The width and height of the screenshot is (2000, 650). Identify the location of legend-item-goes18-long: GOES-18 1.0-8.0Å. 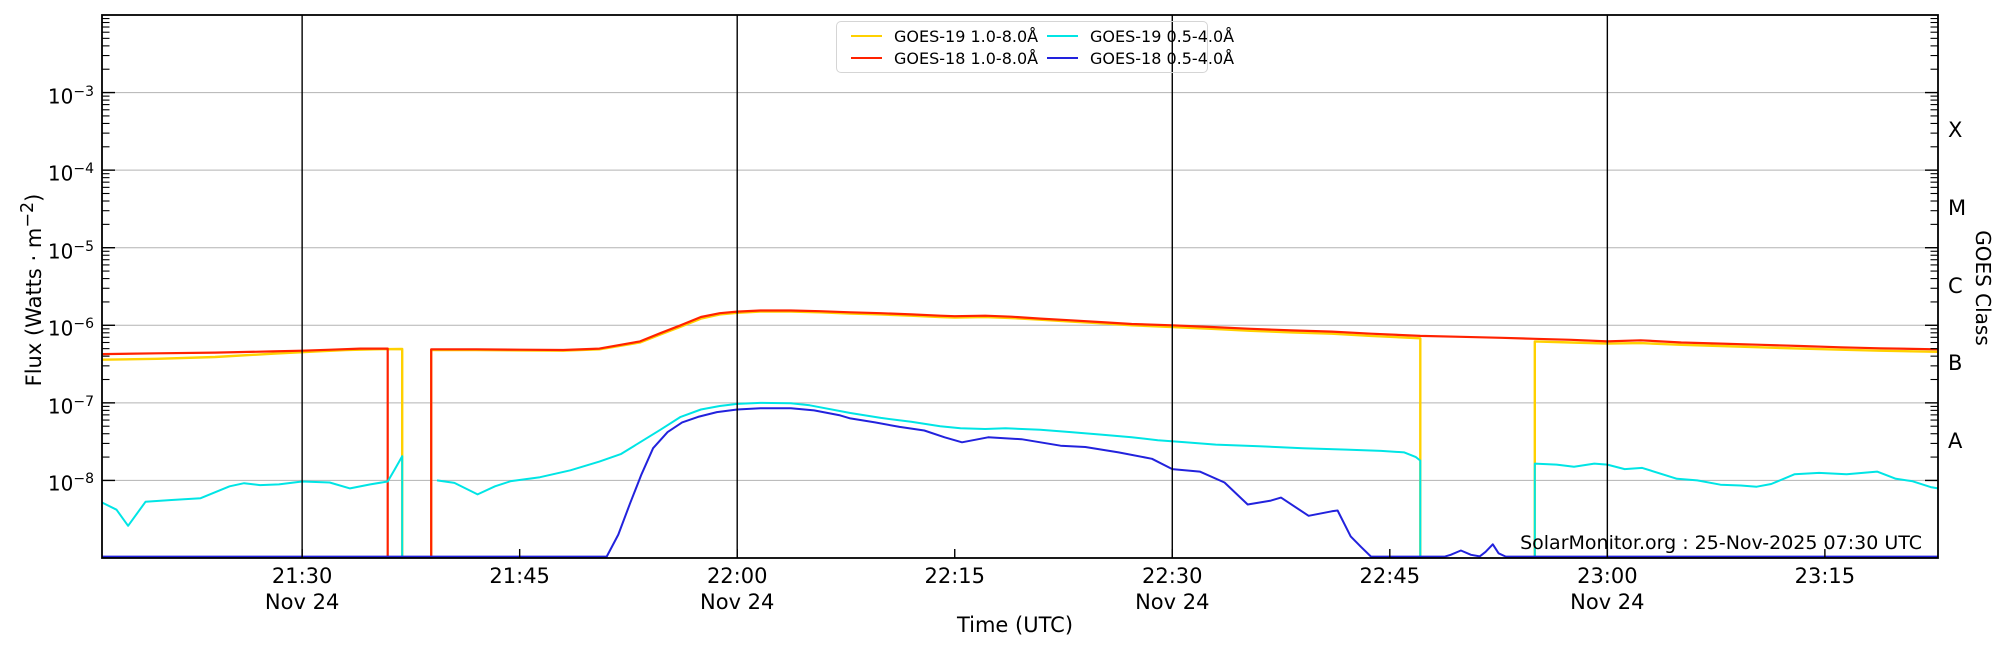
(949, 58).